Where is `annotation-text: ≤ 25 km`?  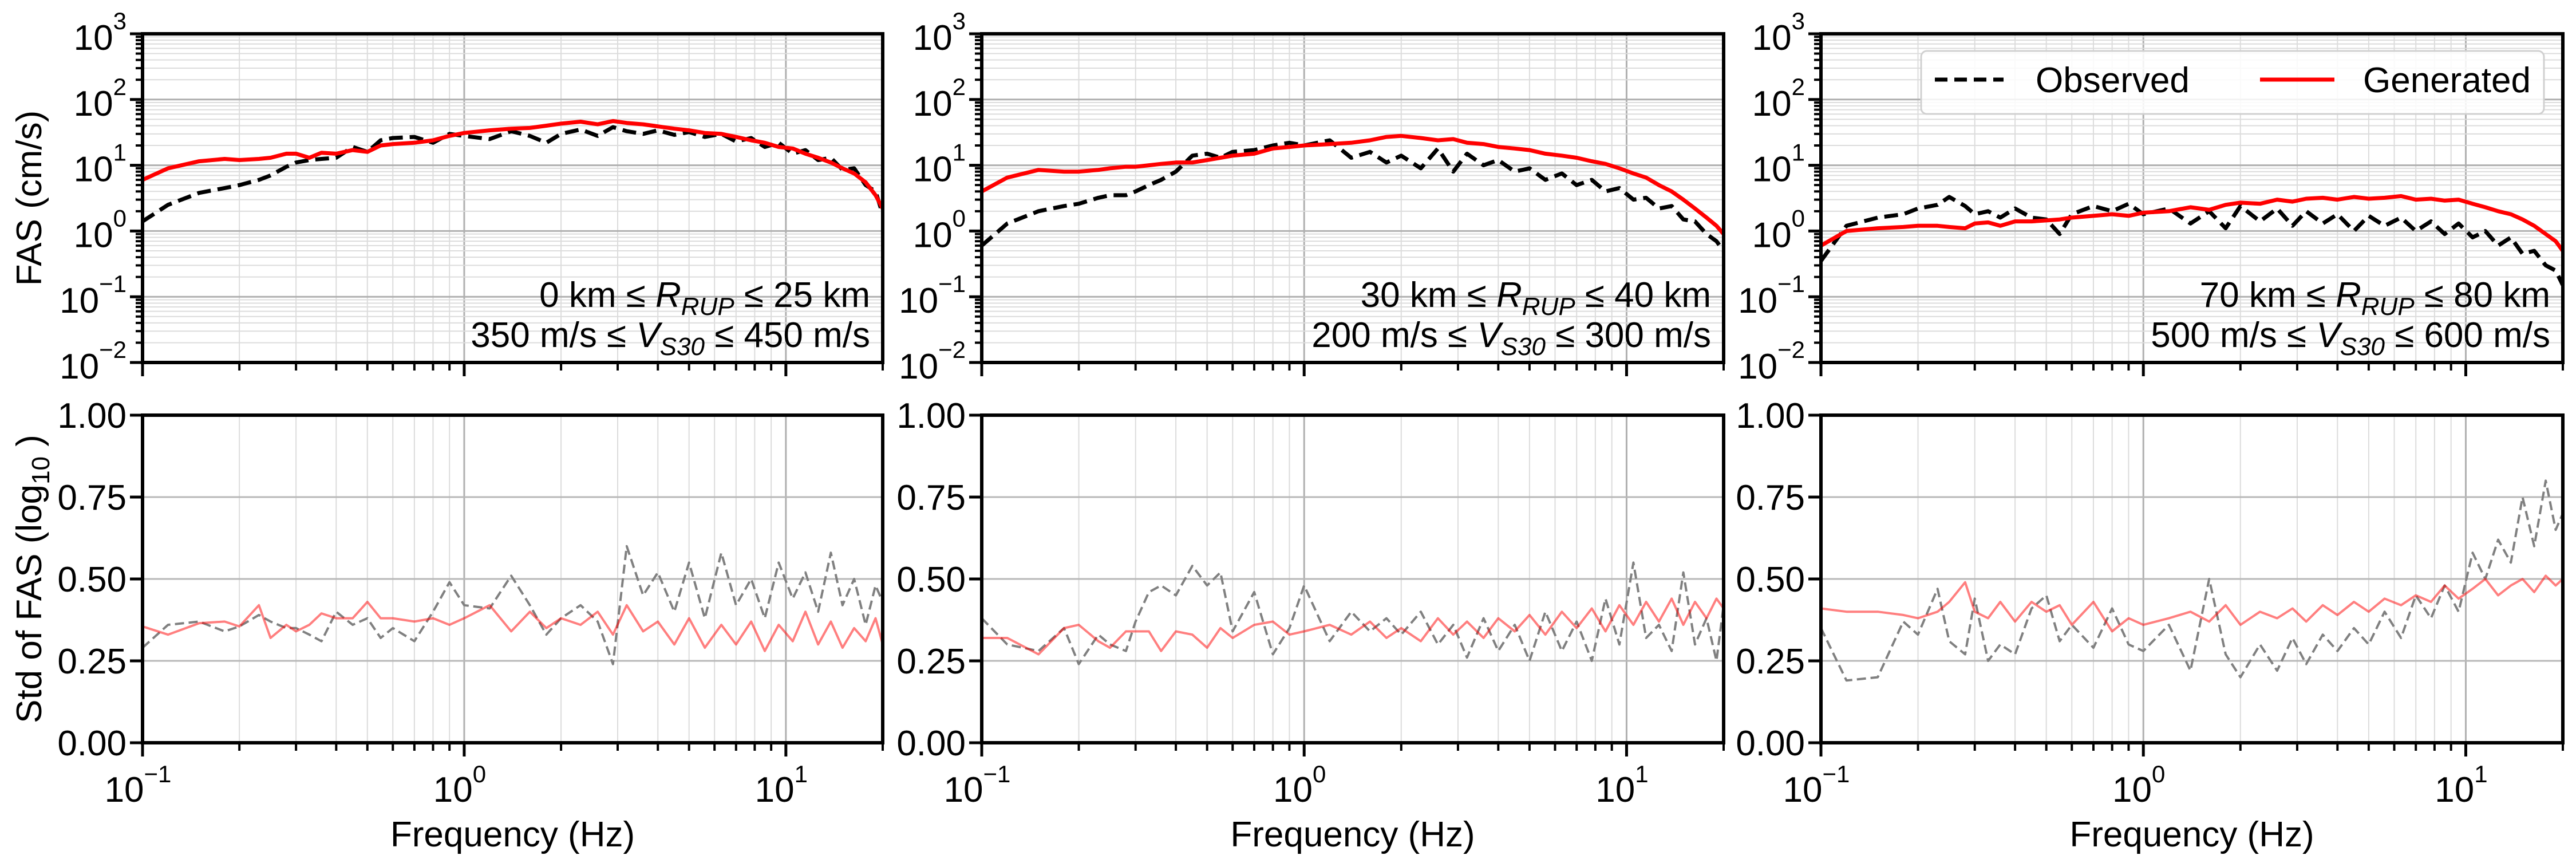
annotation-text: ≤ 25 km is located at coordinates (802, 295).